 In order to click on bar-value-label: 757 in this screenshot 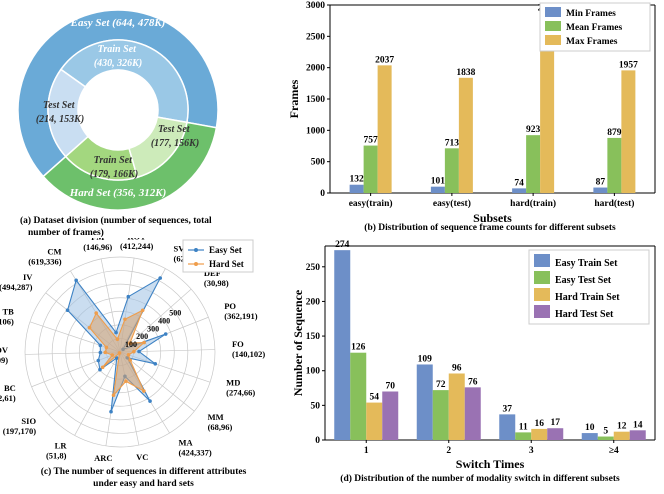, I will do `click(371, 141)`.